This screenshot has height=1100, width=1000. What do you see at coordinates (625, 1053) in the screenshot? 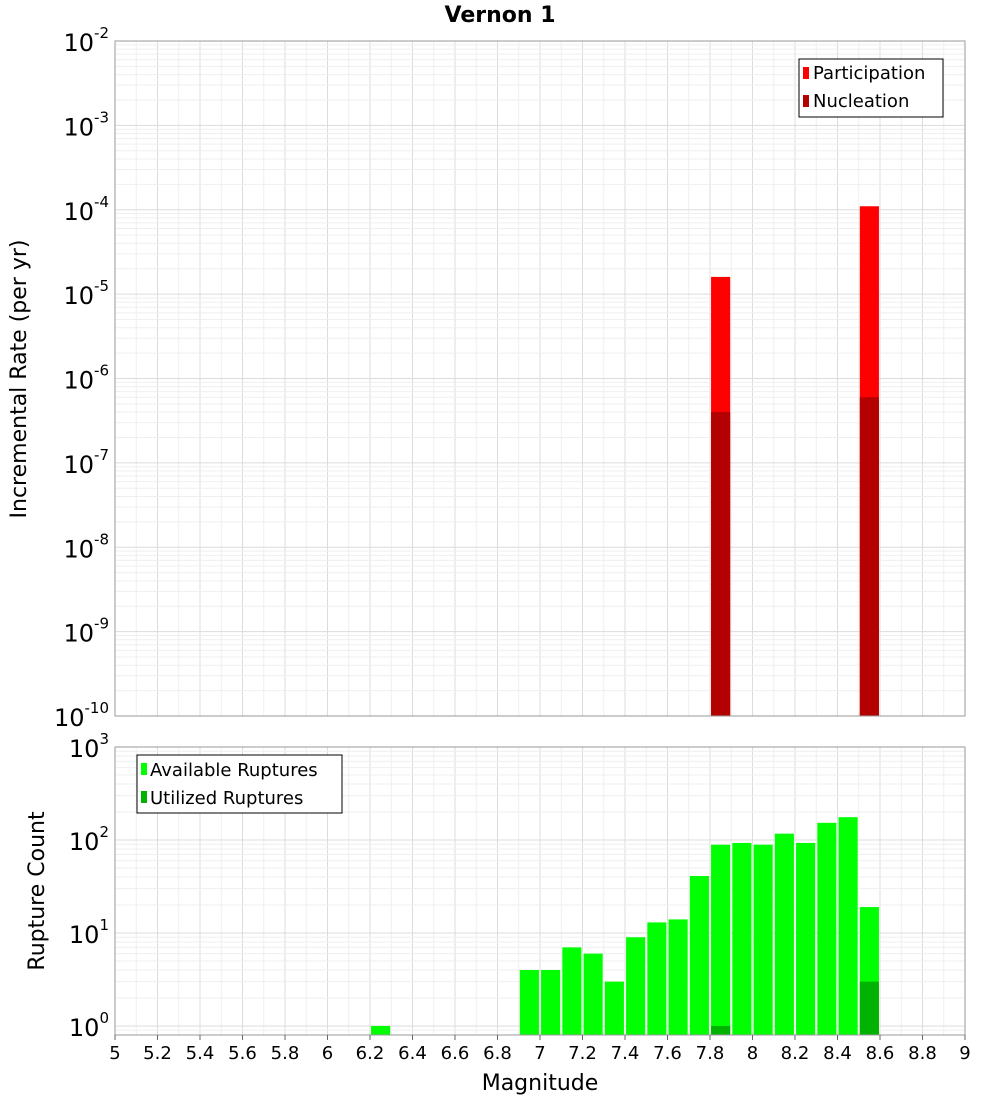
I see `x-tick-label: 7.4` at bounding box center [625, 1053].